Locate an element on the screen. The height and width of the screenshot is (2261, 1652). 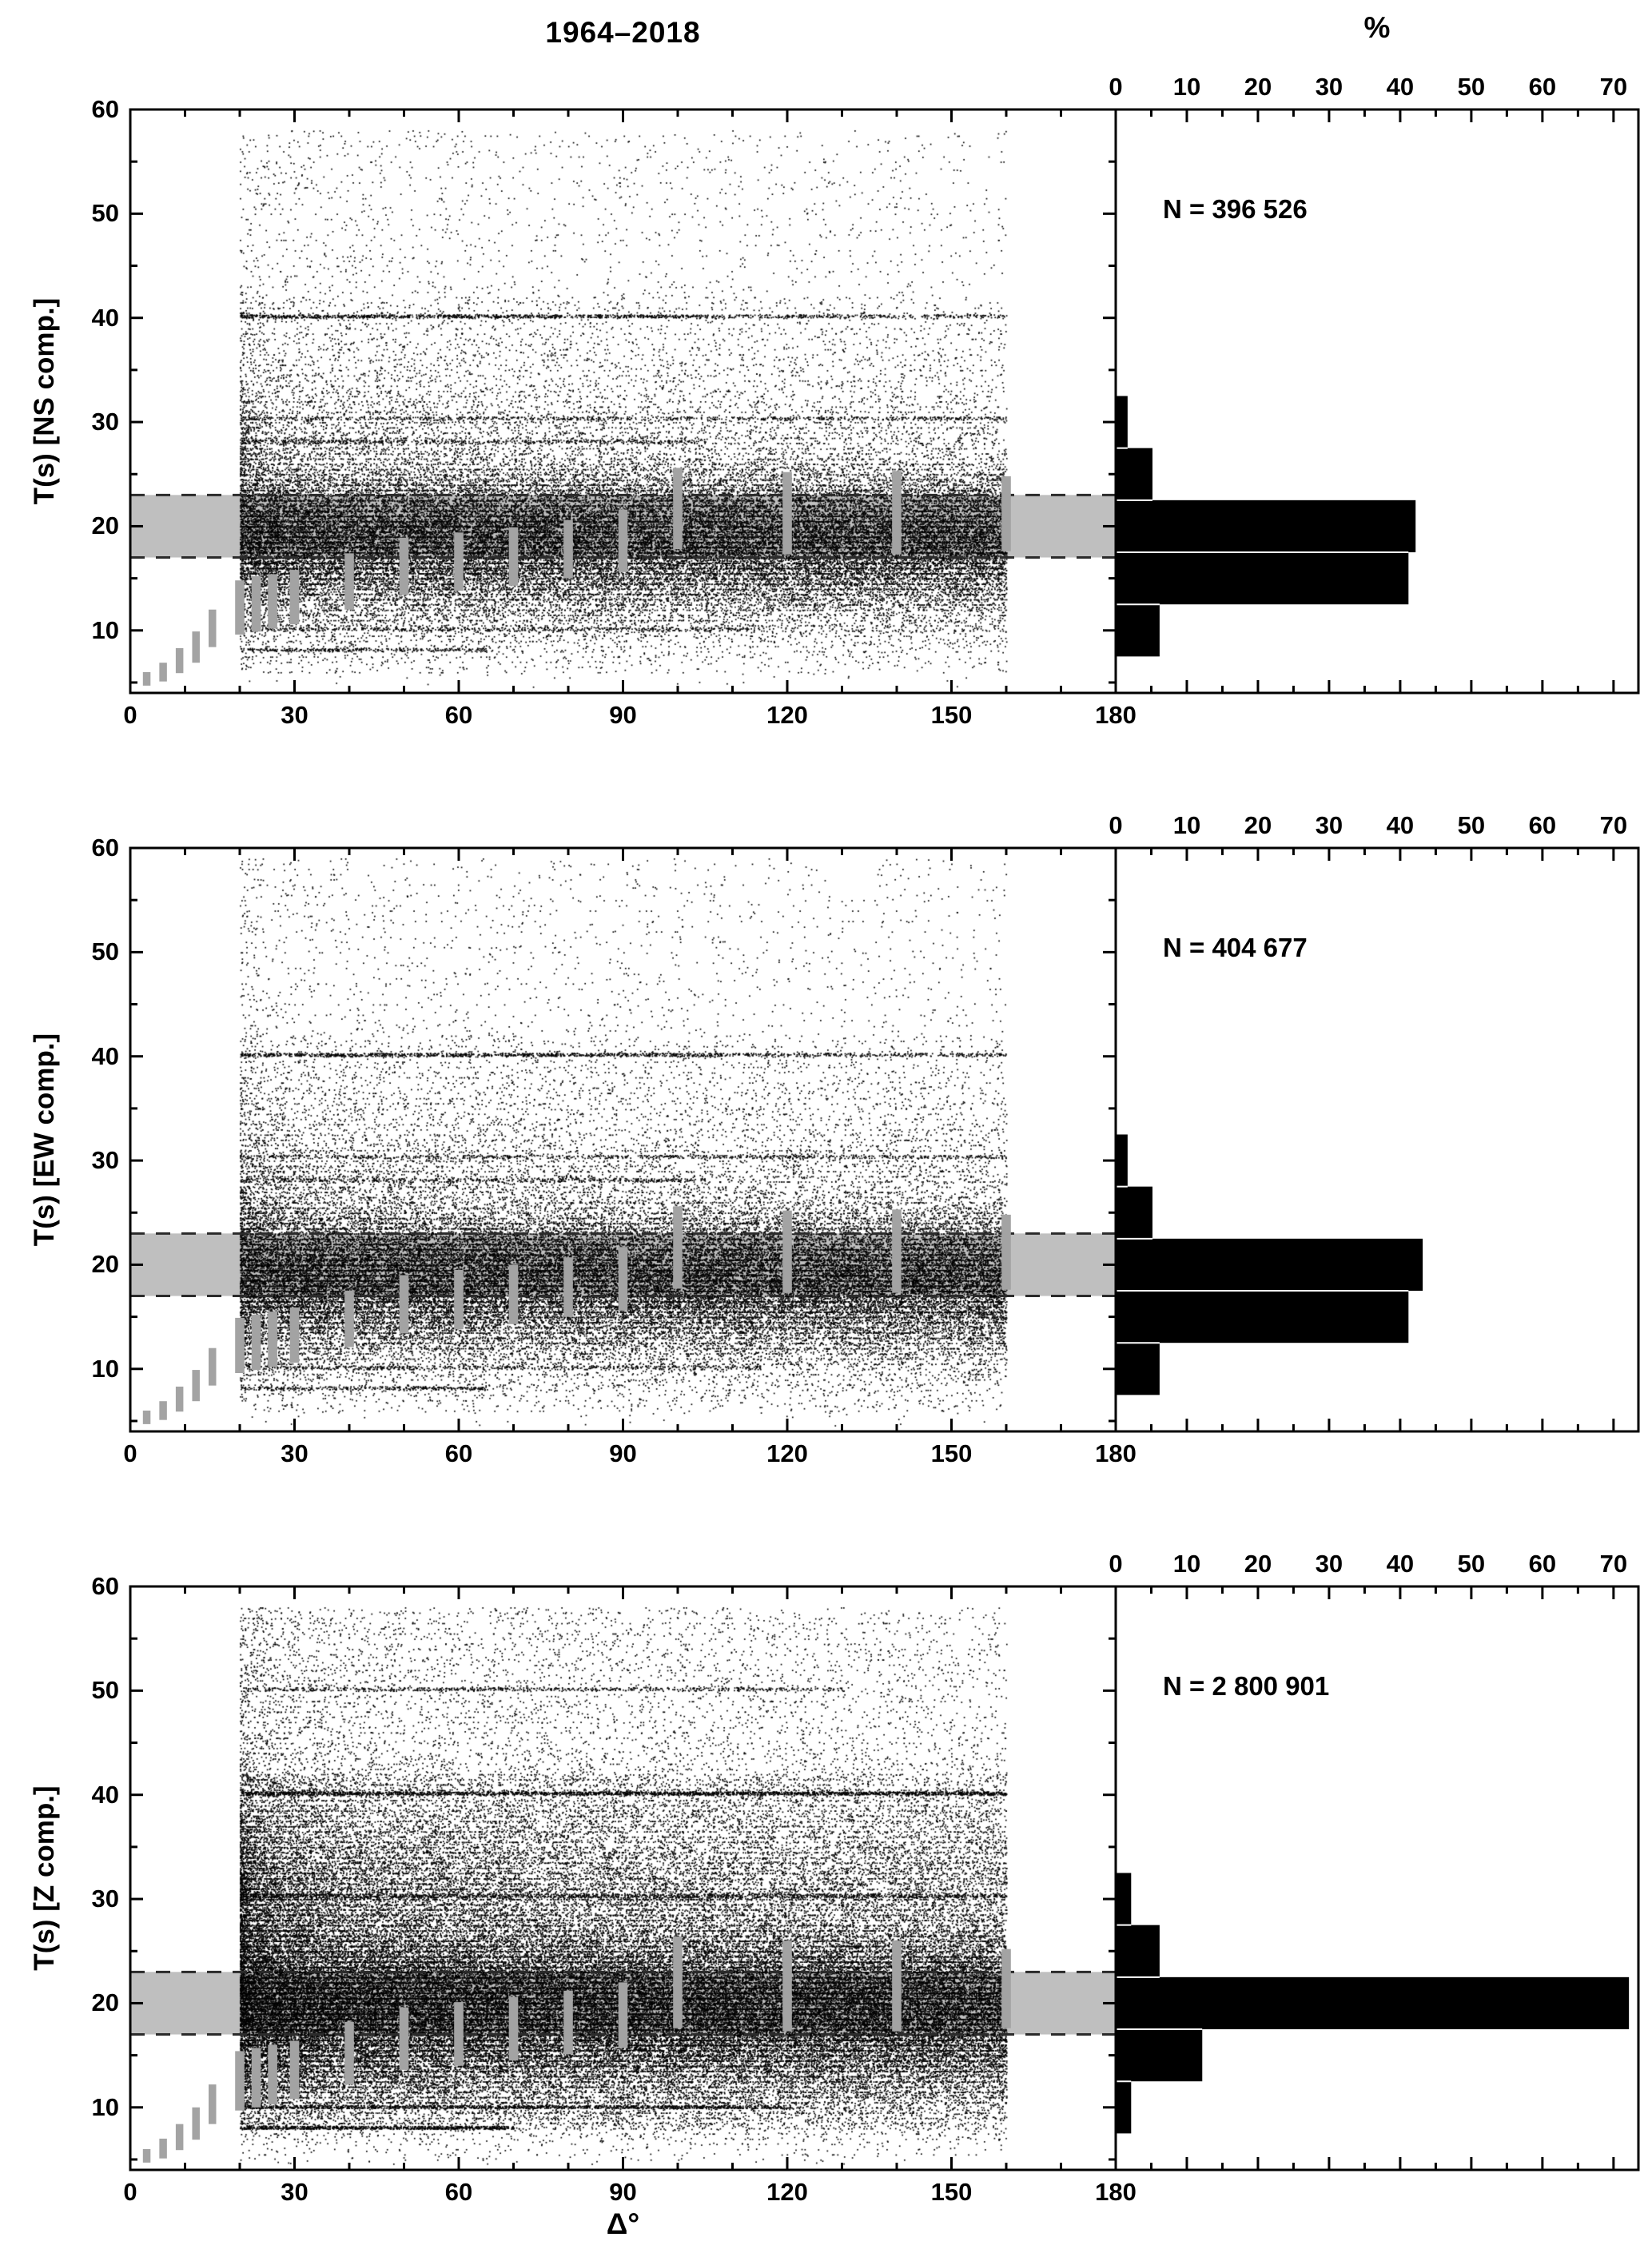
pct-tick-label: 0 is located at coordinates (1116, 87).